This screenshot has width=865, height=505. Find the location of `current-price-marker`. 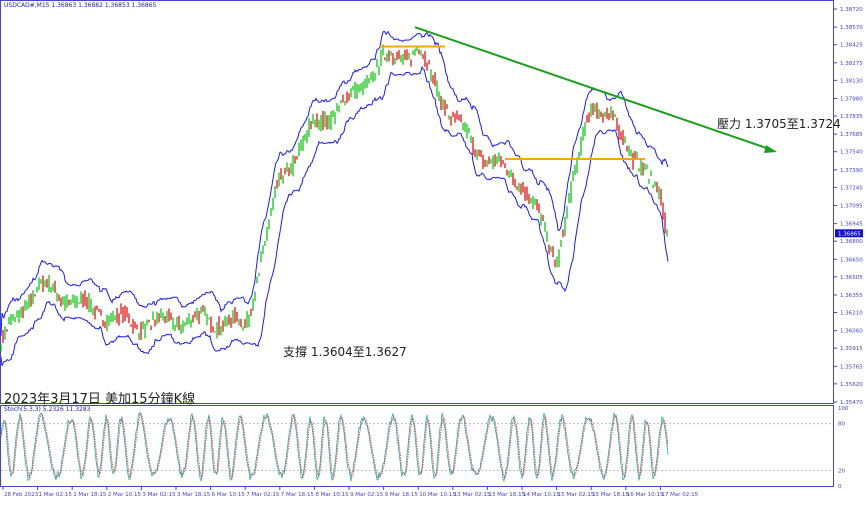

current-price-marker is located at coordinates (849, 233).